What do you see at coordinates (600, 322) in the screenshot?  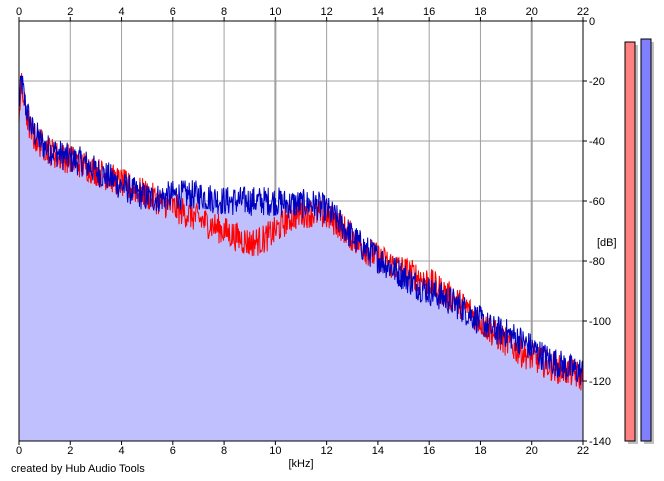 I see `y-tick-label: -100` at bounding box center [600, 322].